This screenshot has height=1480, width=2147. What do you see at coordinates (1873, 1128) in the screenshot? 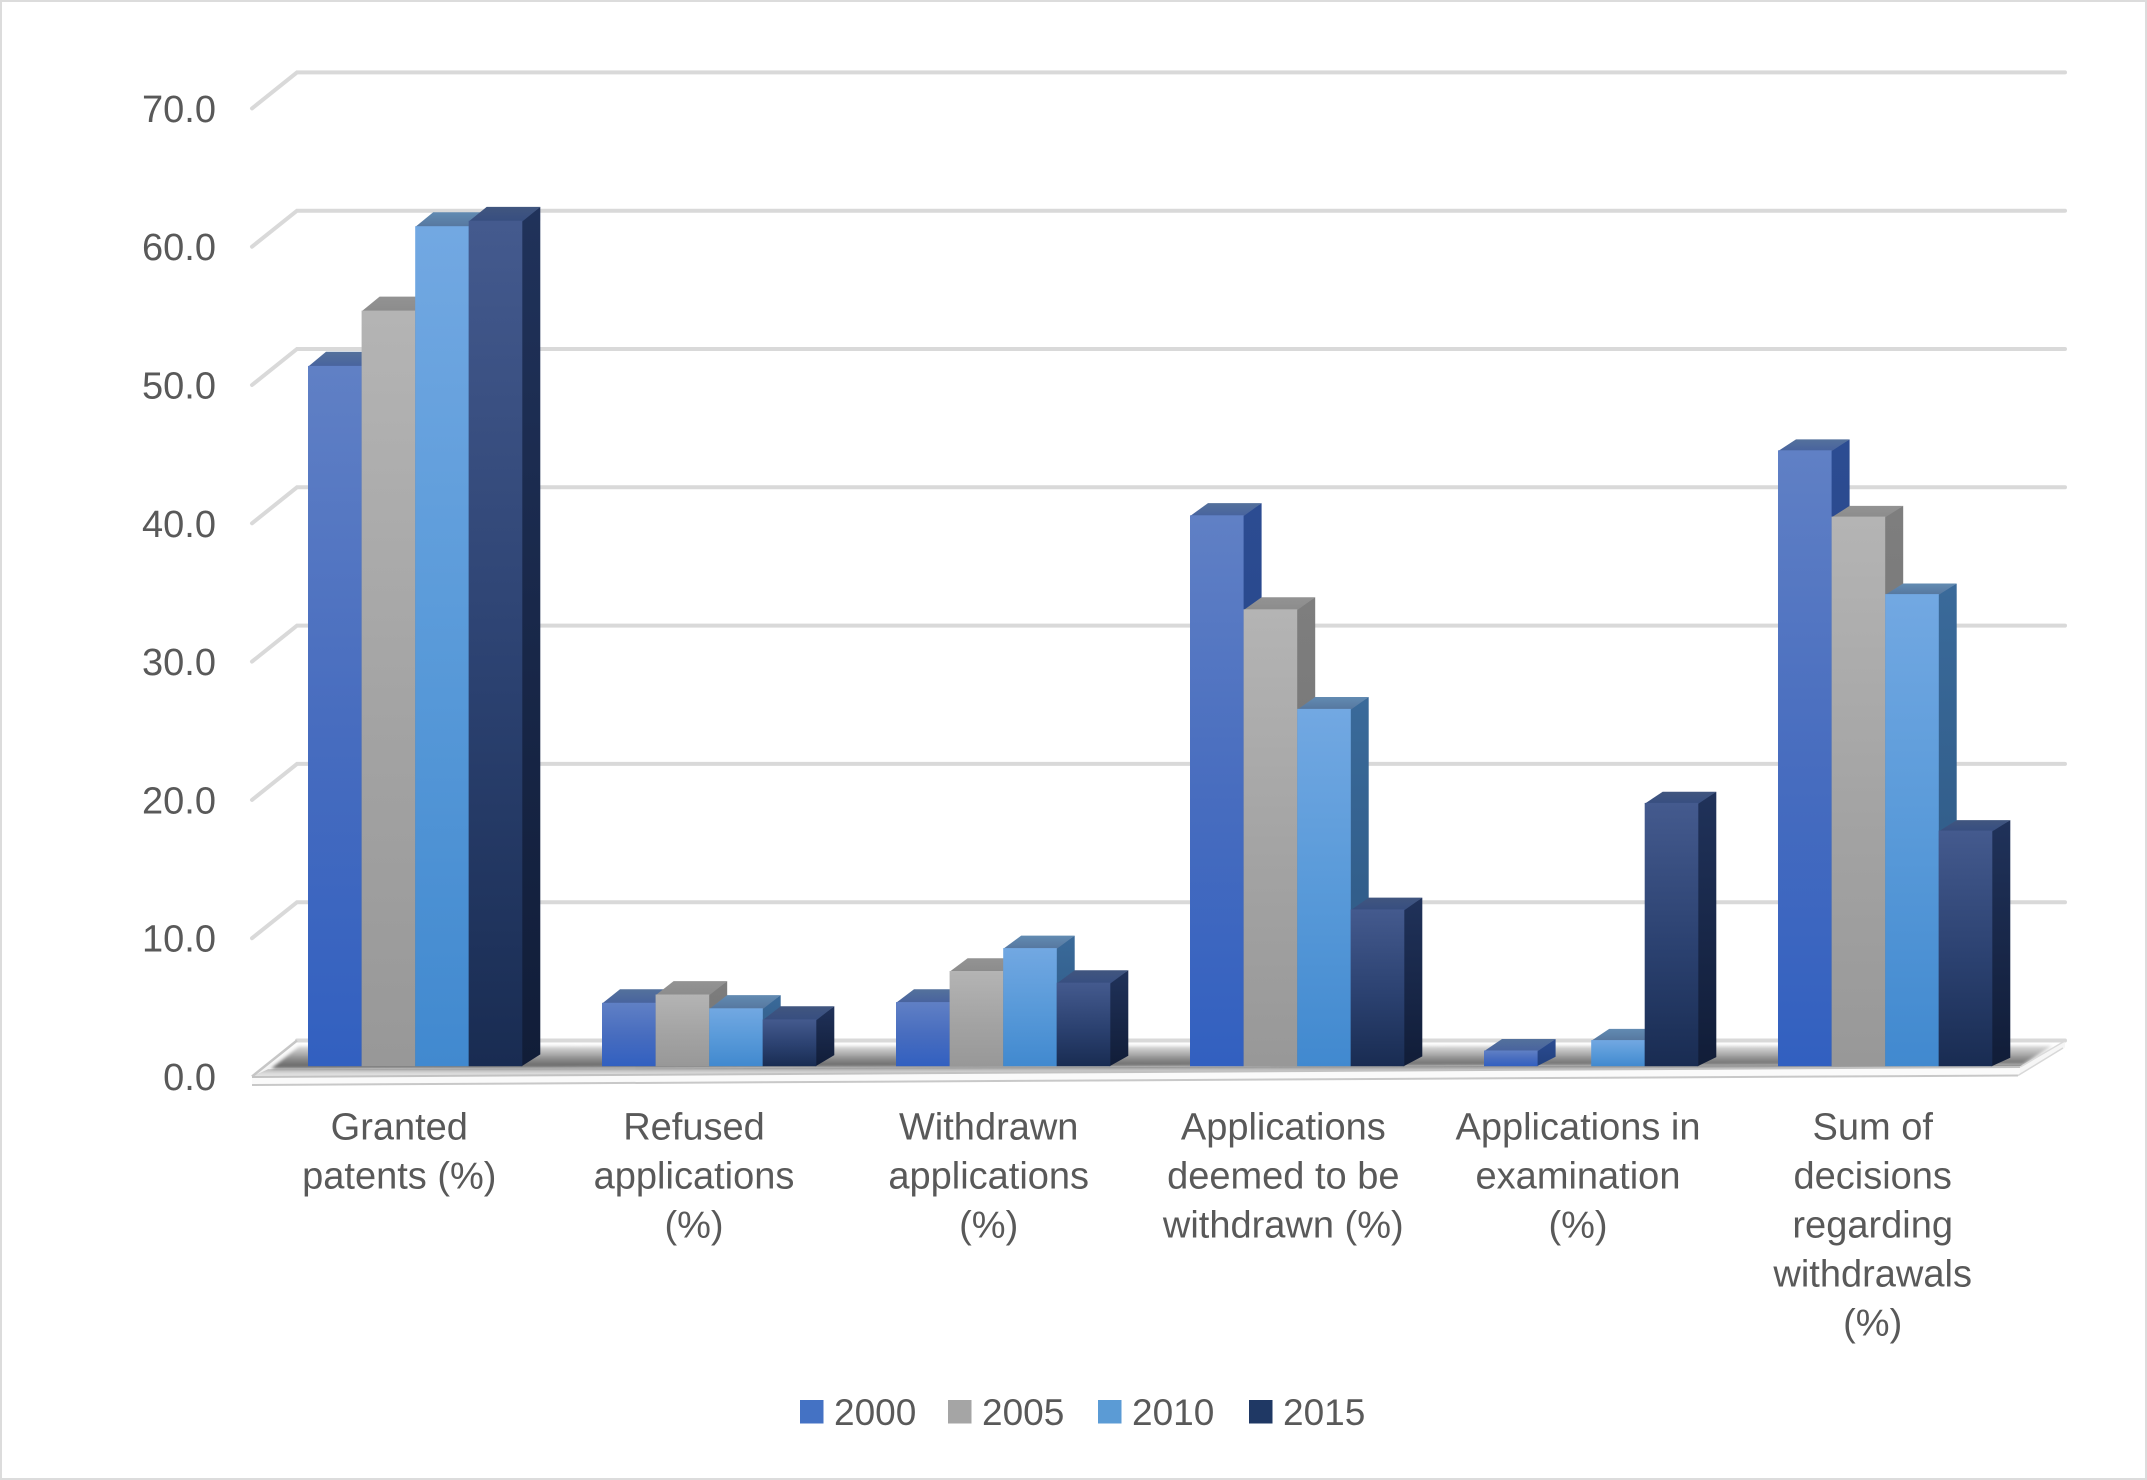
I see `svg-text: Sum of` at bounding box center [1873, 1128].